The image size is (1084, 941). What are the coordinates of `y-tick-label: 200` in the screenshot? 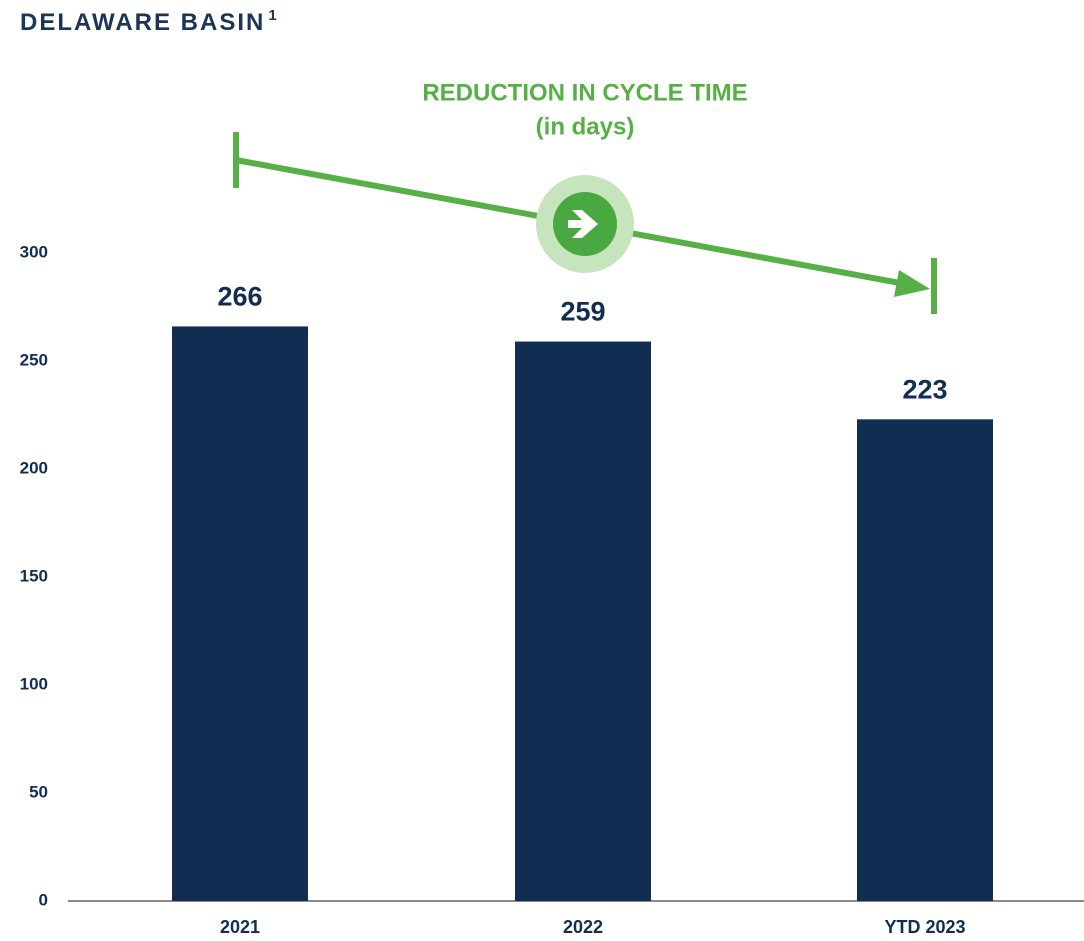 It's located at (34, 467).